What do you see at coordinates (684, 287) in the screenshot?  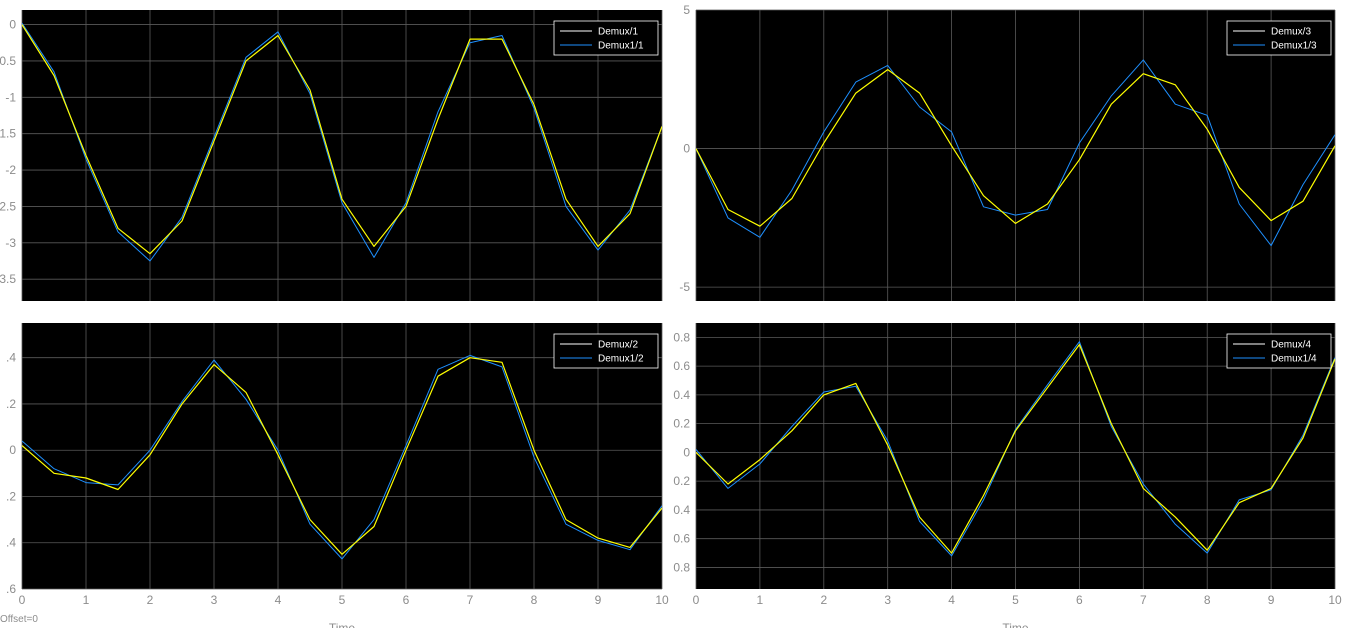 I see `y-tick-label: -5` at bounding box center [684, 287].